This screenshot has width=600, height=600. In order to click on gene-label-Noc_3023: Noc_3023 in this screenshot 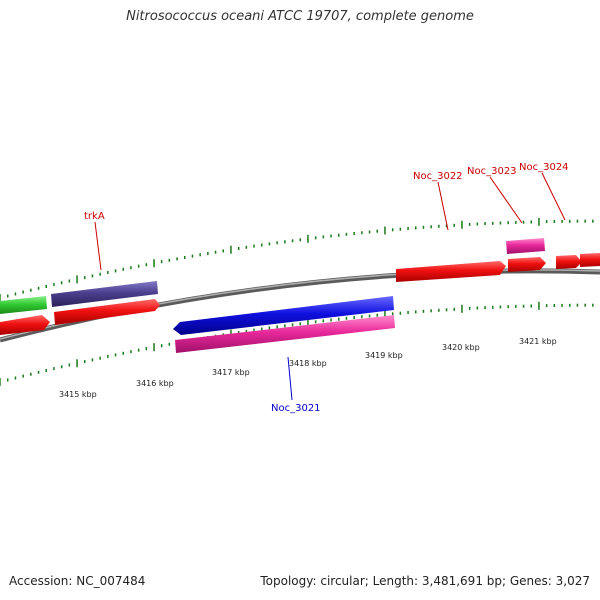, I will do `click(492, 171)`.